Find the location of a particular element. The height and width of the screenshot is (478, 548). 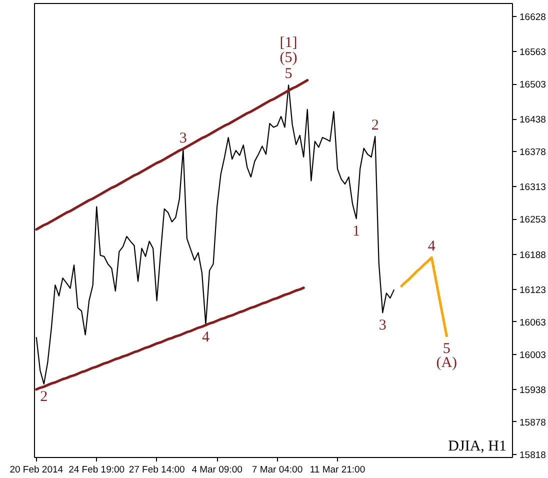

y-tick-label: 16503 is located at coordinates (533, 85).